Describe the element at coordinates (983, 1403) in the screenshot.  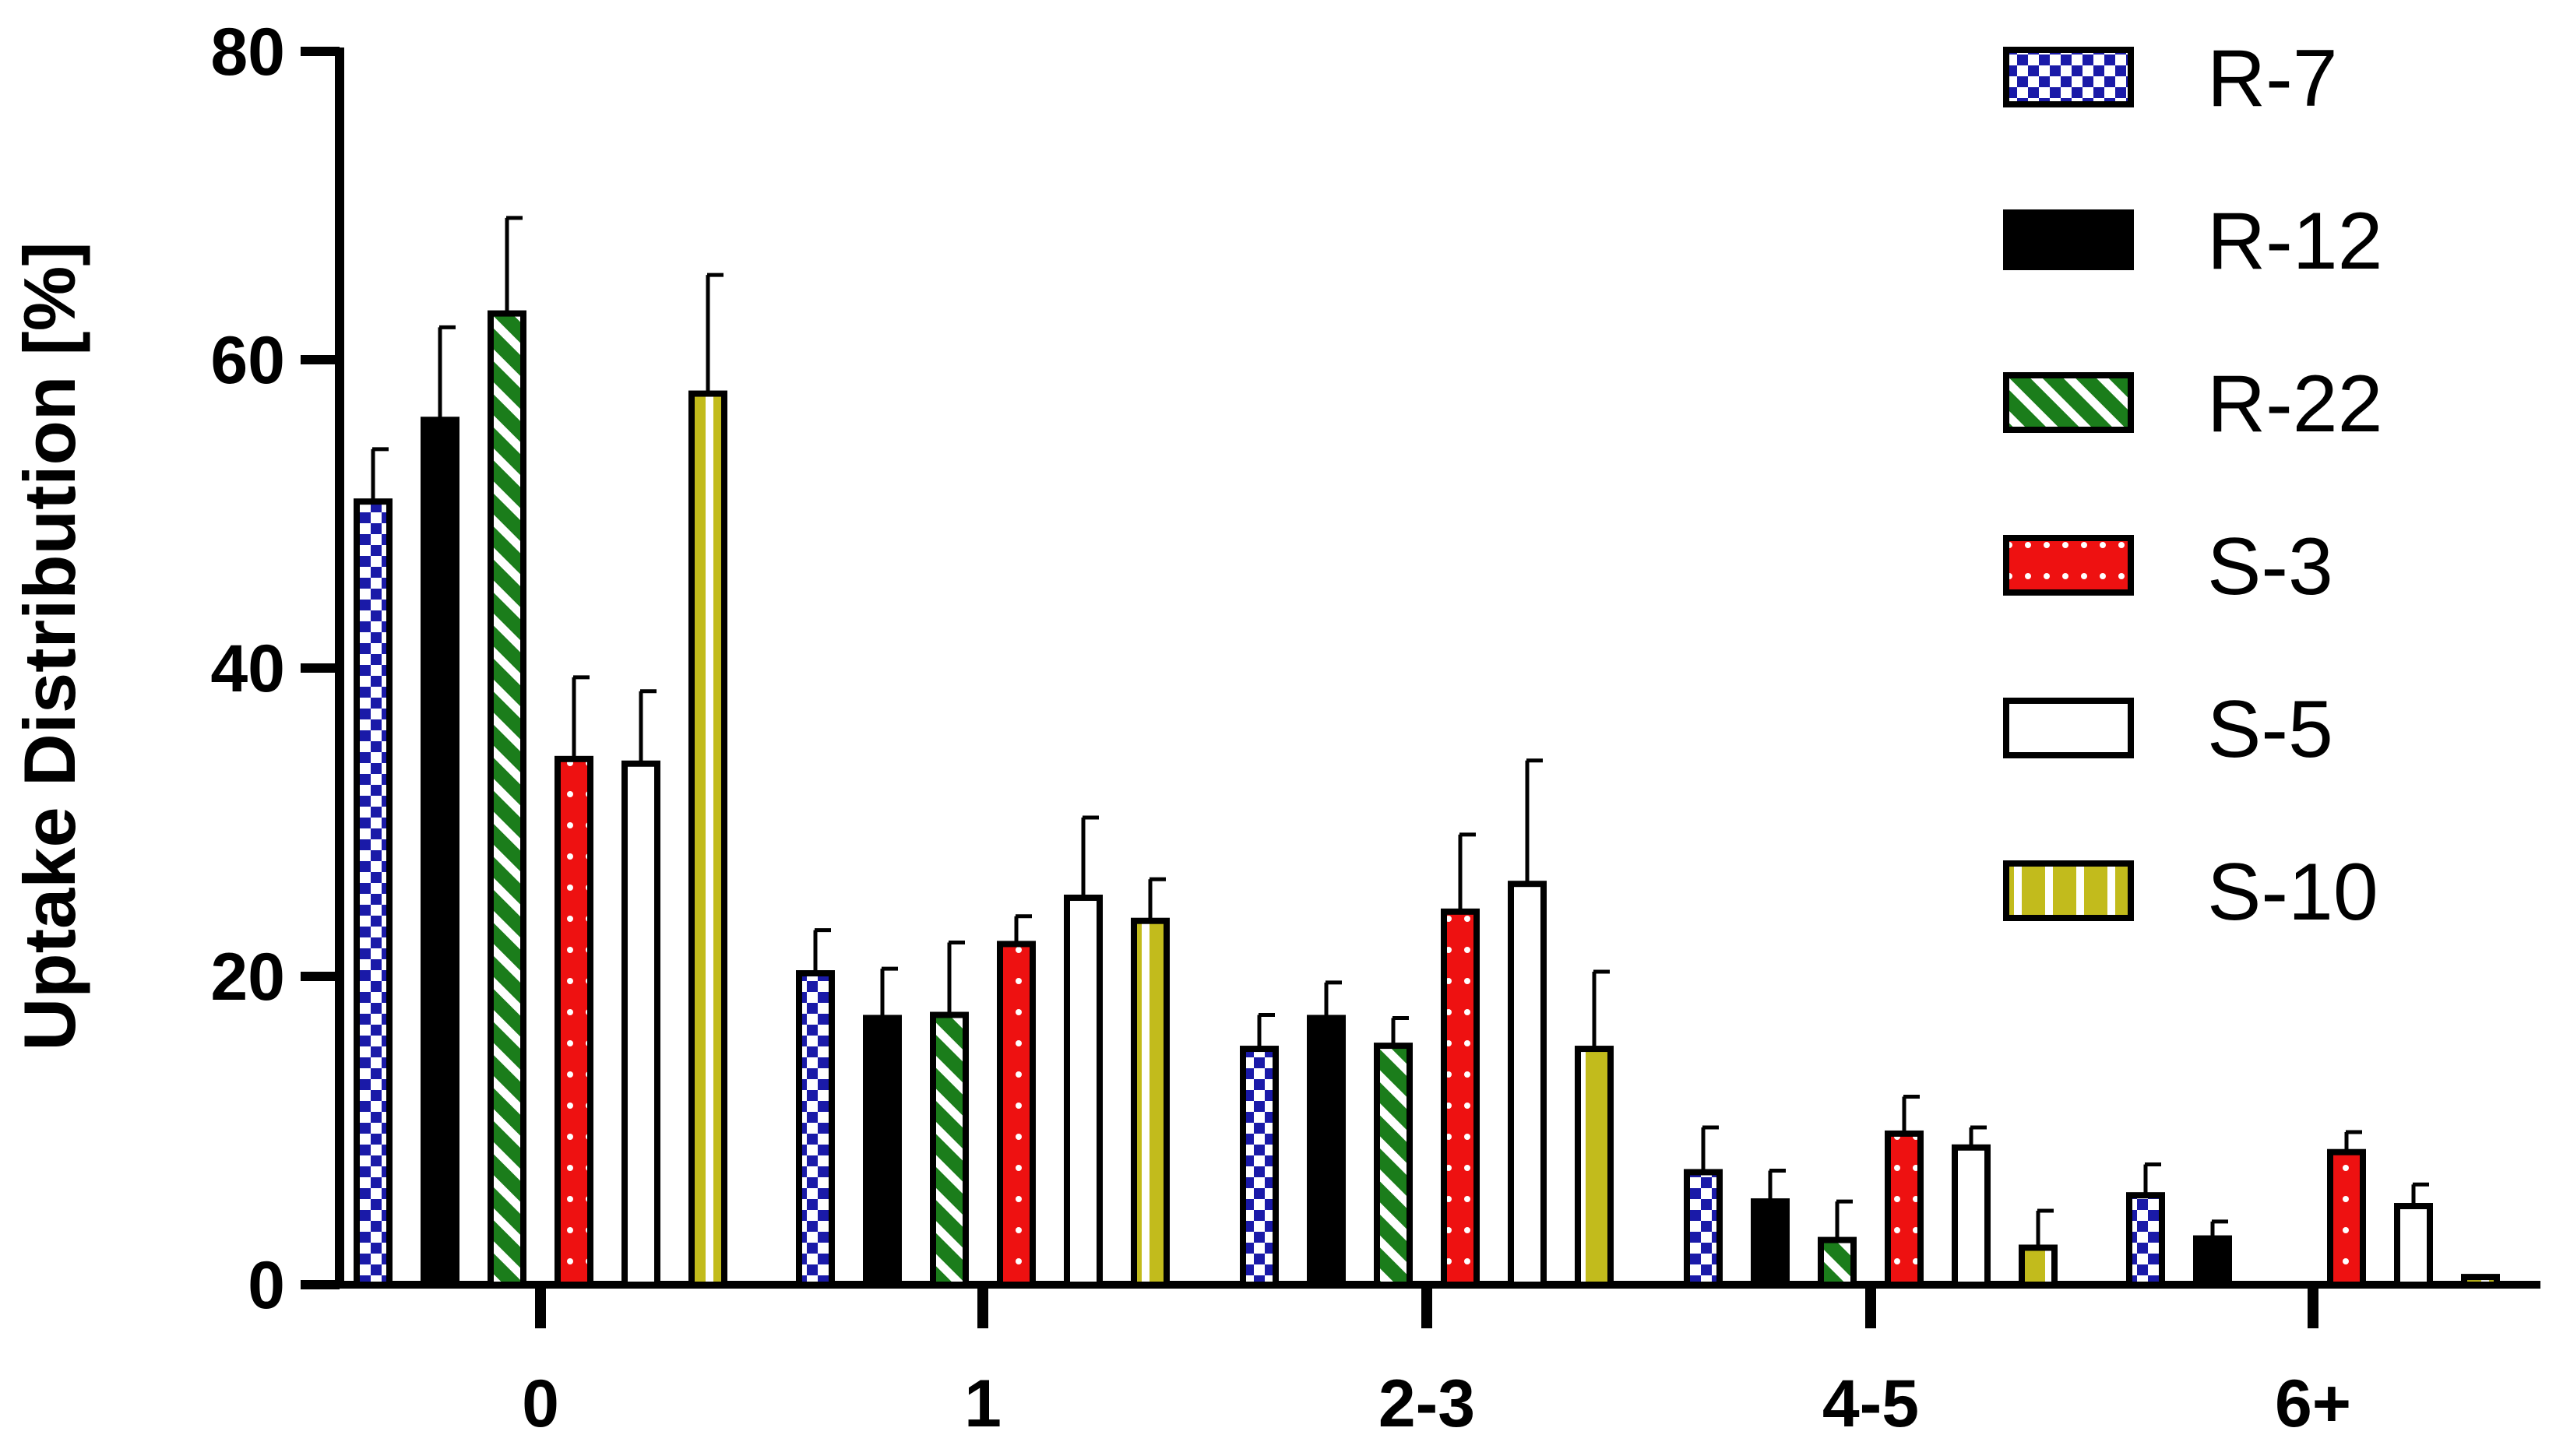
I see `x-tick-label: 1` at that location.